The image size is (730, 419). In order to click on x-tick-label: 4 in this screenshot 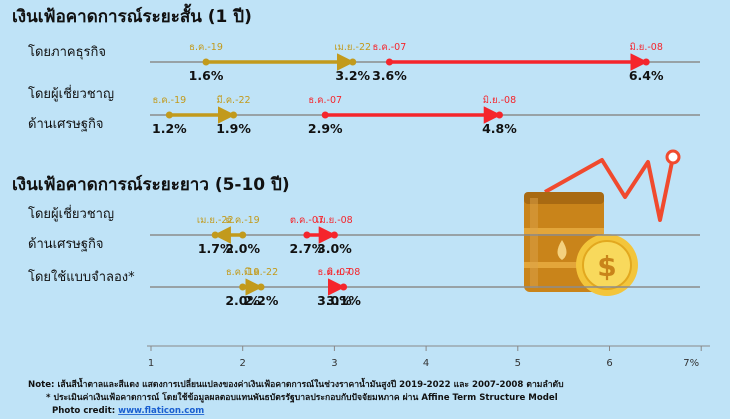, I will do `click(426, 363)`.